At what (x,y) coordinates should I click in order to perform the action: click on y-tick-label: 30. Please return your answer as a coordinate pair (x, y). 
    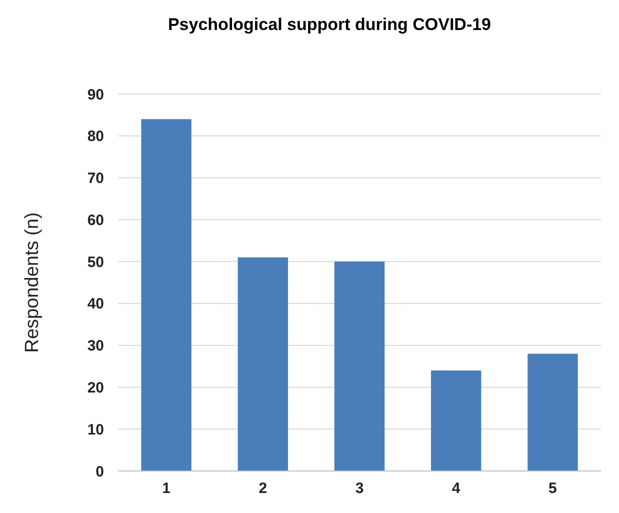
    Looking at the image, I should click on (95, 346).